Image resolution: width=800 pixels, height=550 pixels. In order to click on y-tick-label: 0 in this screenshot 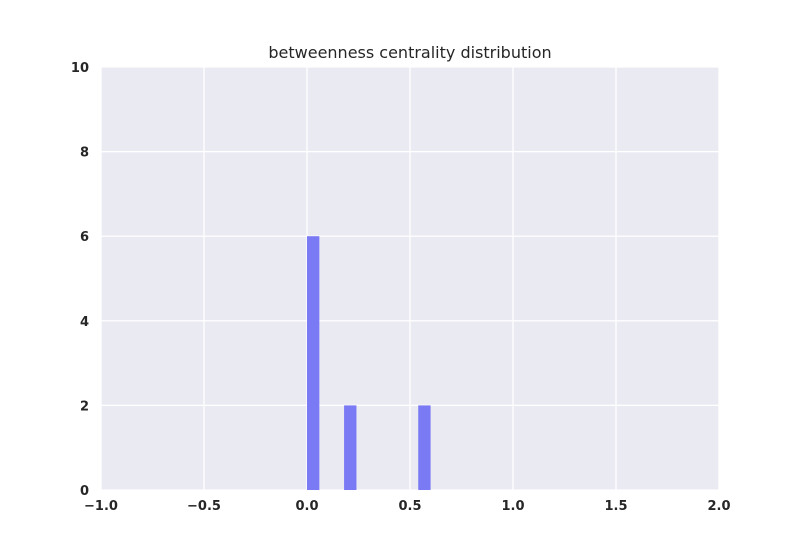, I will do `click(84, 491)`.